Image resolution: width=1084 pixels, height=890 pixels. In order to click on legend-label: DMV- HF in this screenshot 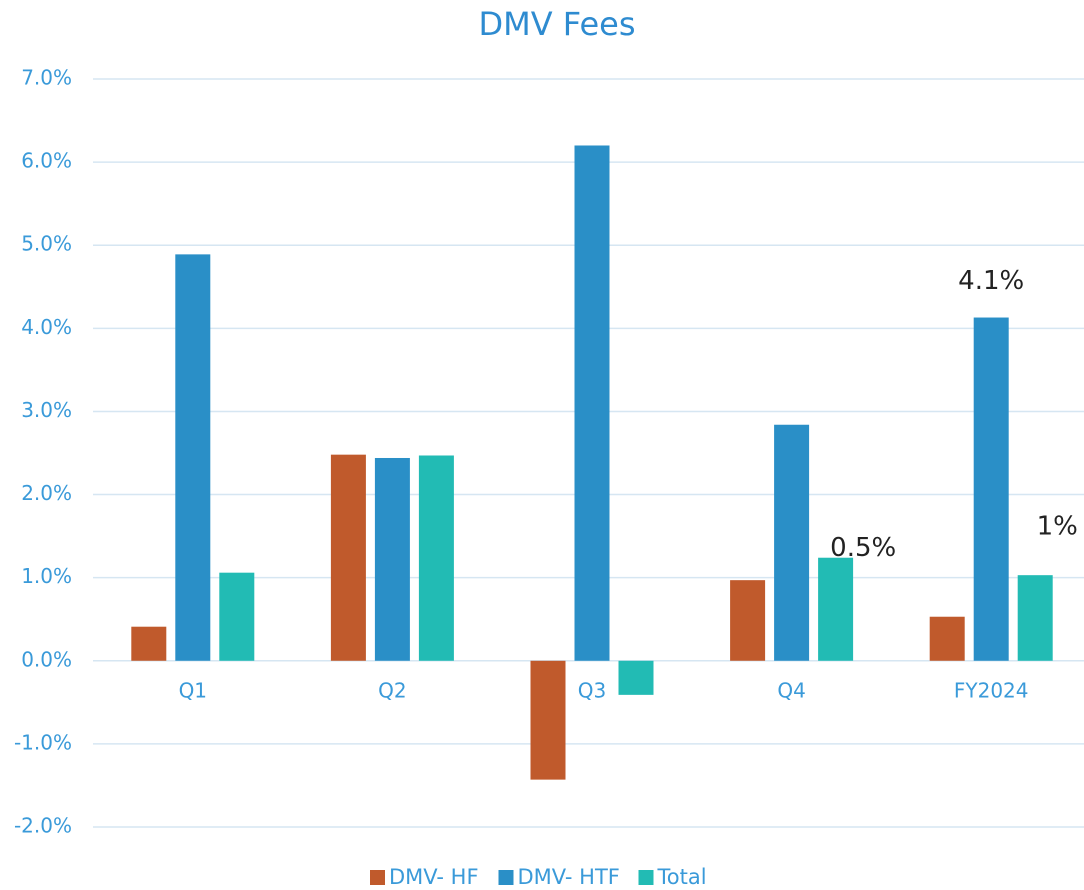, I will do `click(434, 877)`.